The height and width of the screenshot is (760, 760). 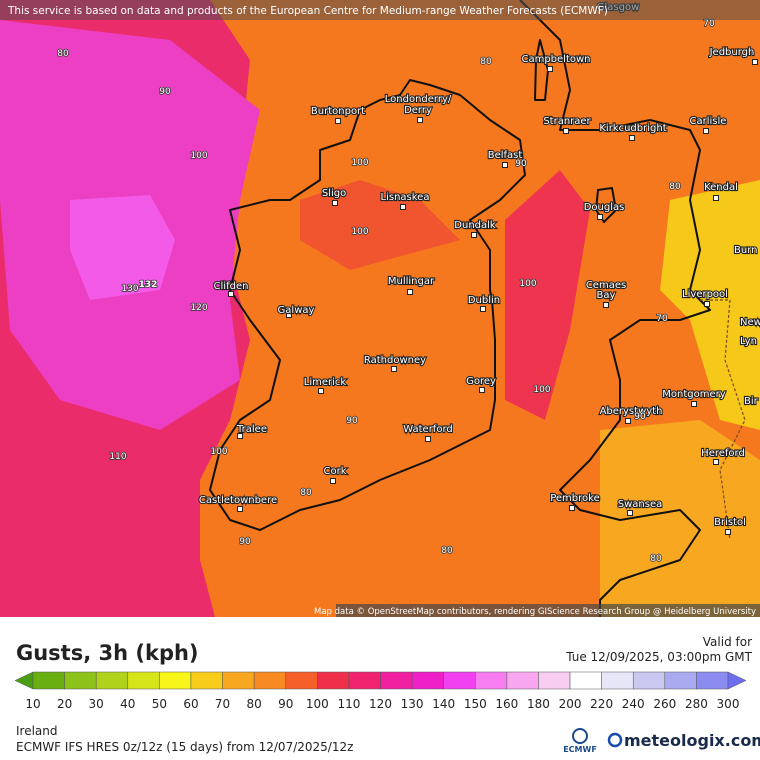 I want to click on place-label: Dundalk, so click(x=475, y=225).